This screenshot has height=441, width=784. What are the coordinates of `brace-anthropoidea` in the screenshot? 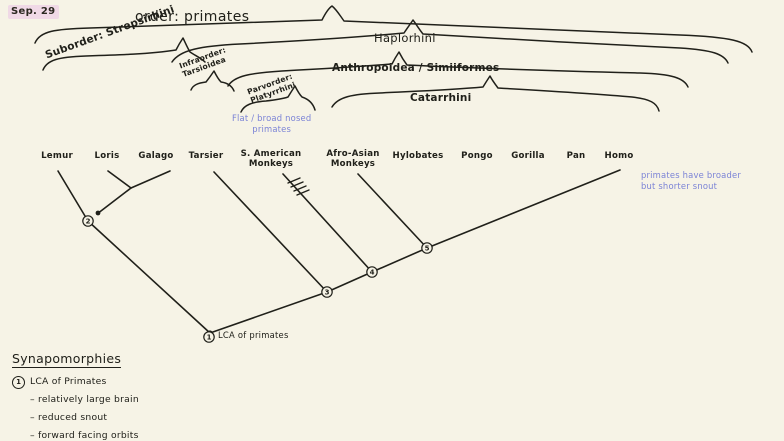 It's located at (458, 69).